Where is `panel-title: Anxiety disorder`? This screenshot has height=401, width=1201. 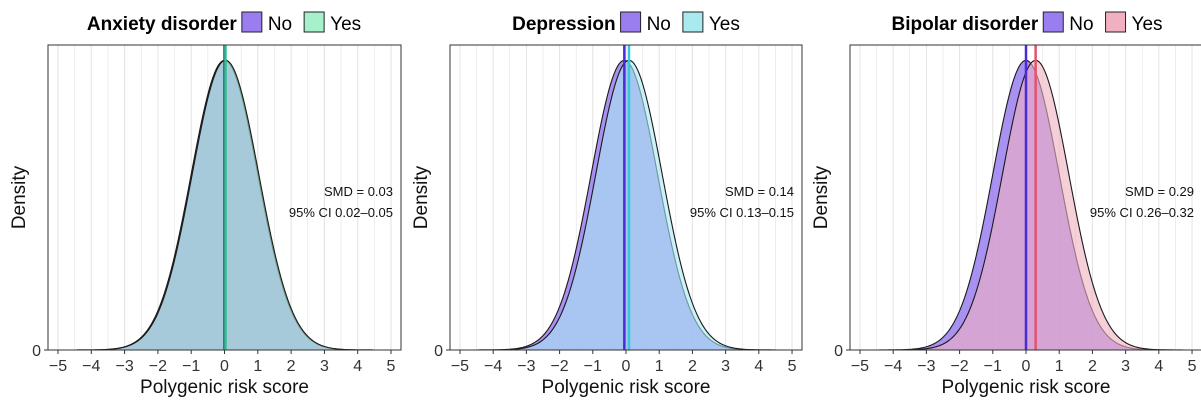
panel-title: Anxiety disorder is located at coordinates (162, 24).